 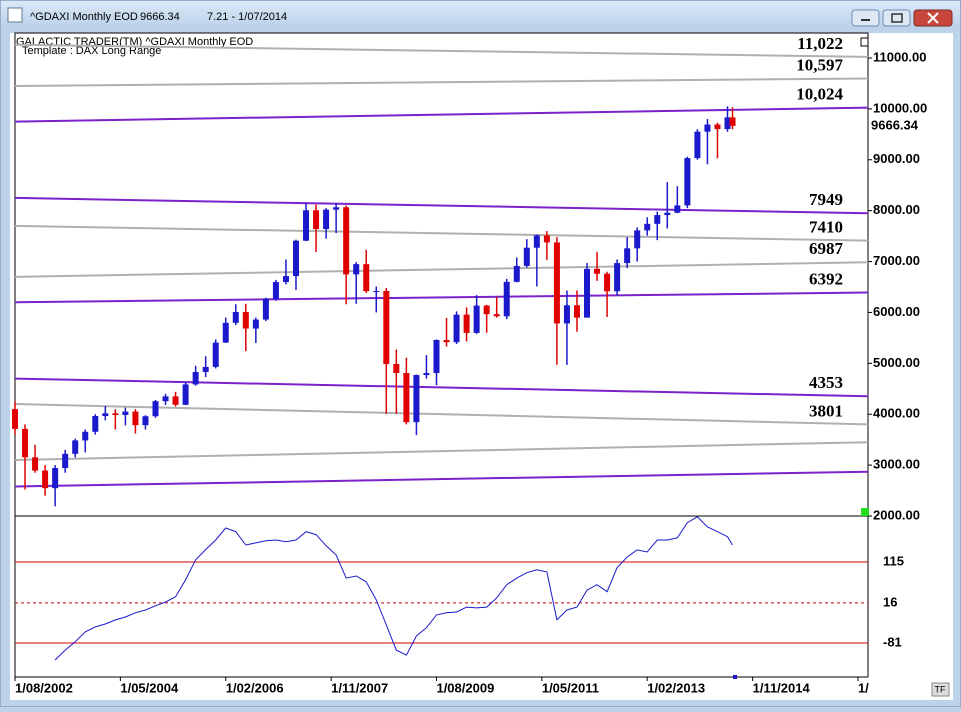 What do you see at coordinates (15, 15) in the screenshot?
I see `app-icon` at bounding box center [15, 15].